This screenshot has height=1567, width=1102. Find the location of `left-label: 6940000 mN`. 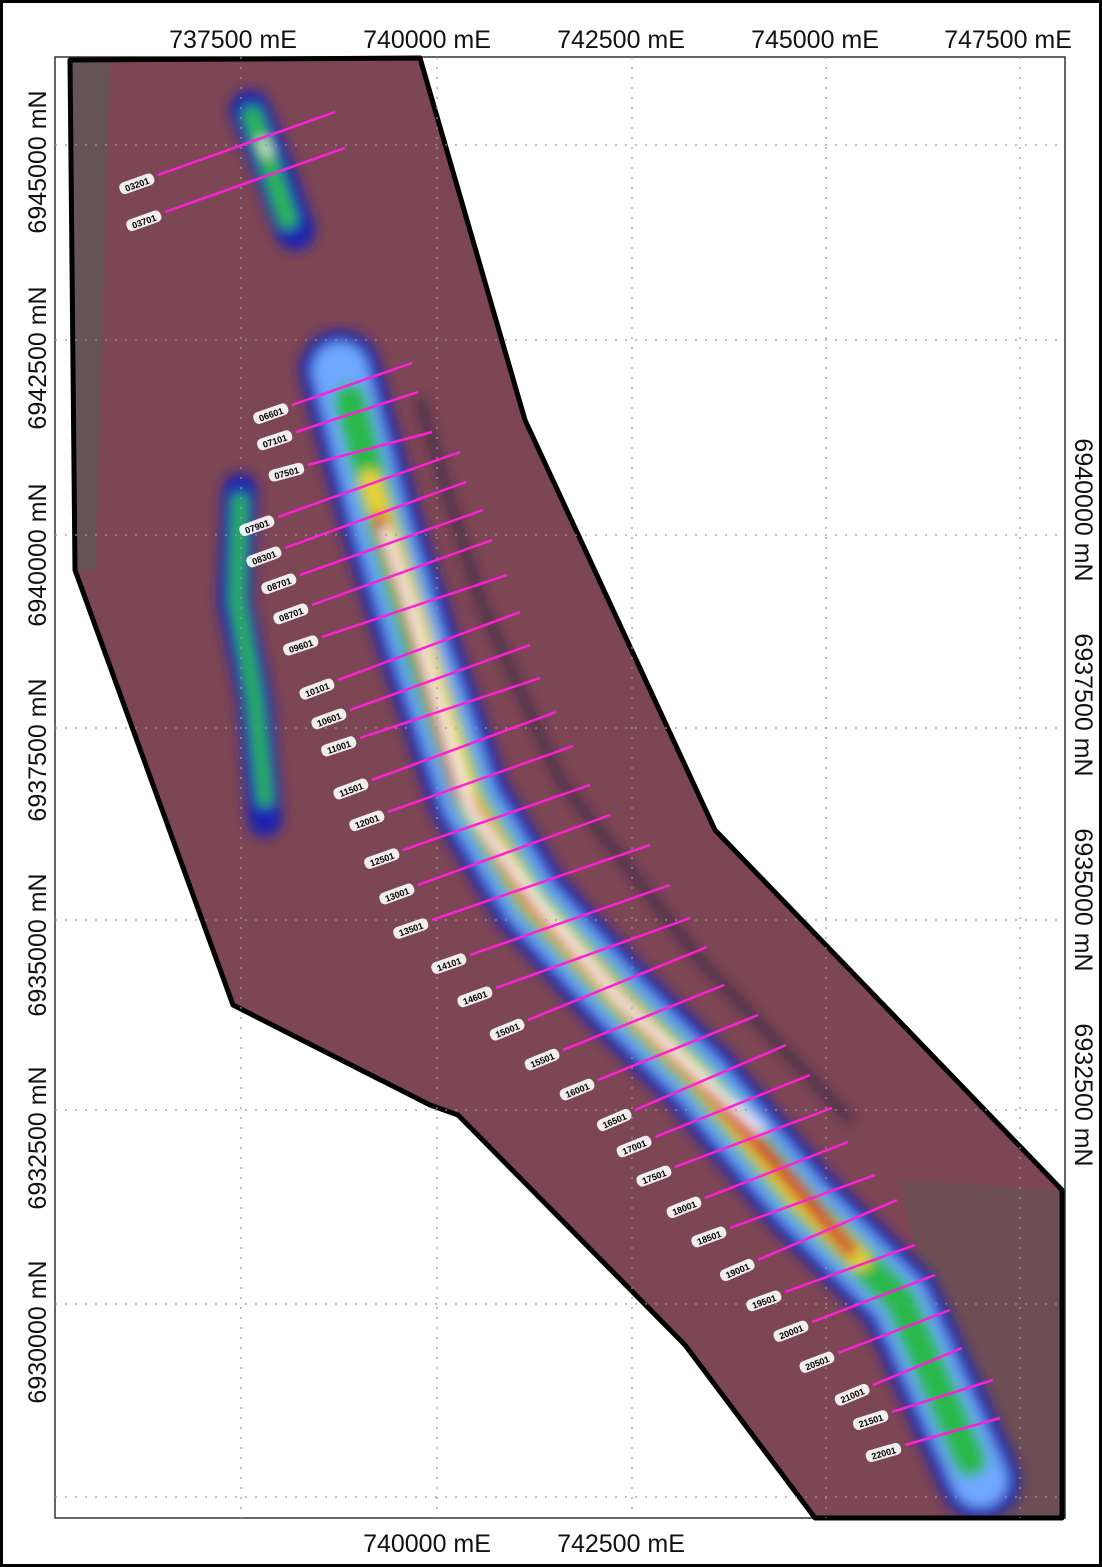

left-label: 6940000 mN is located at coordinates (38, 554).